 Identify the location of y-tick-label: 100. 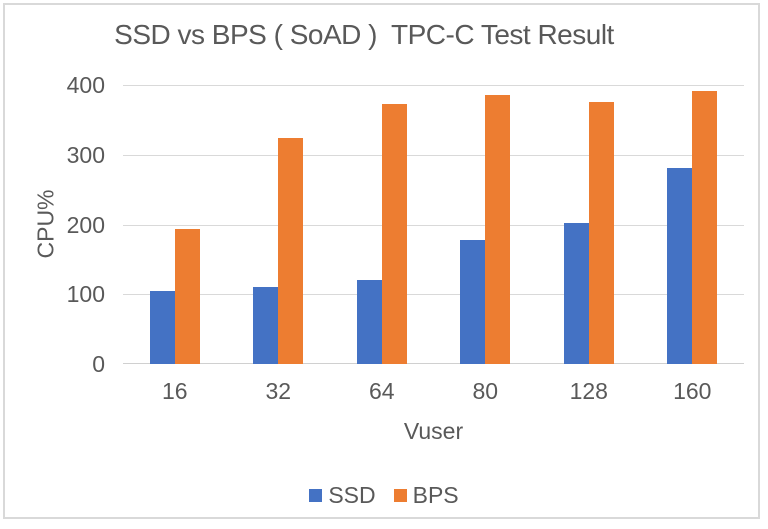
(85, 294).